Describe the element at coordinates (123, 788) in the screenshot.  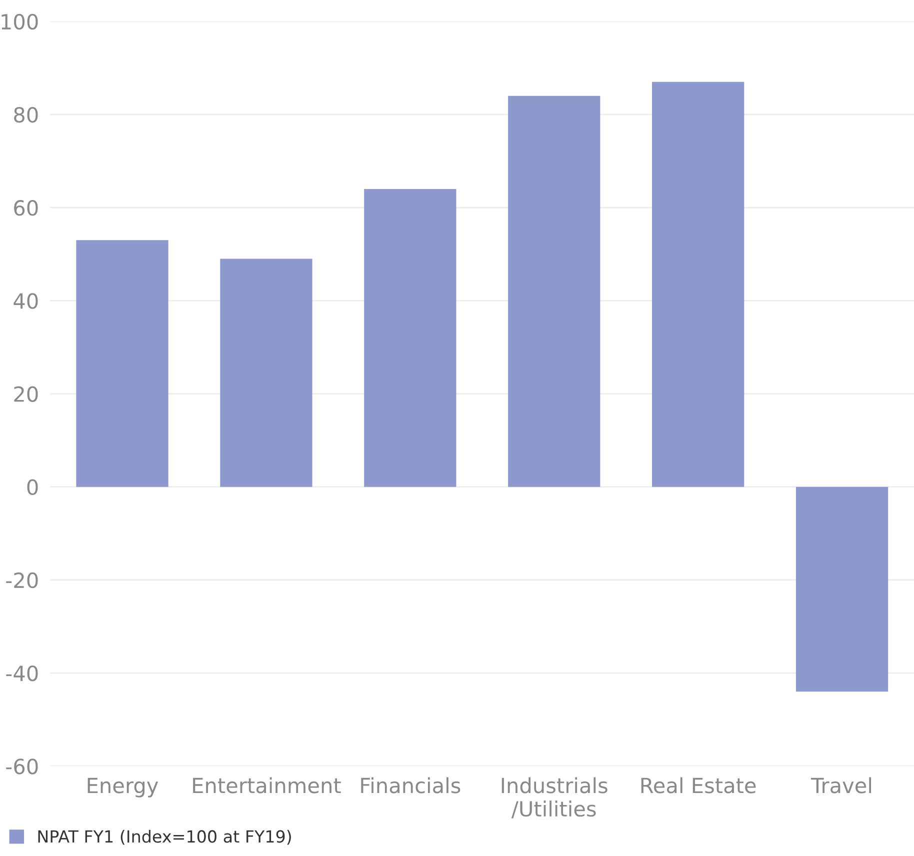
I see `x-tick-label: Energy` at that location.